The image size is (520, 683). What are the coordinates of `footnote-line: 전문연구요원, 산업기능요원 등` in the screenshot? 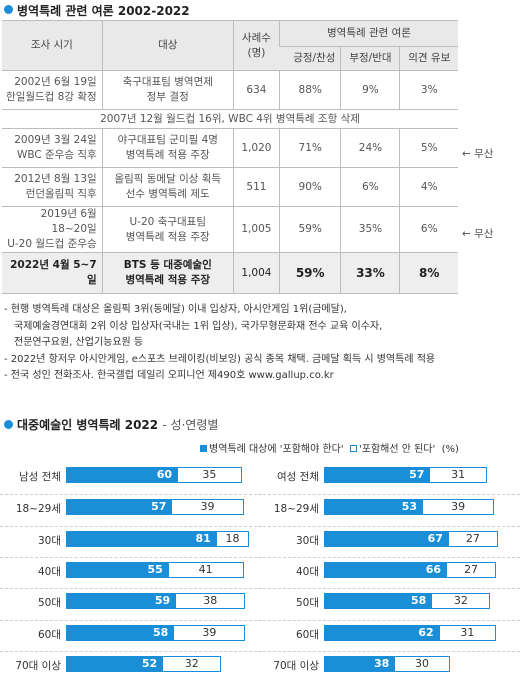 It's located at (79, 342).